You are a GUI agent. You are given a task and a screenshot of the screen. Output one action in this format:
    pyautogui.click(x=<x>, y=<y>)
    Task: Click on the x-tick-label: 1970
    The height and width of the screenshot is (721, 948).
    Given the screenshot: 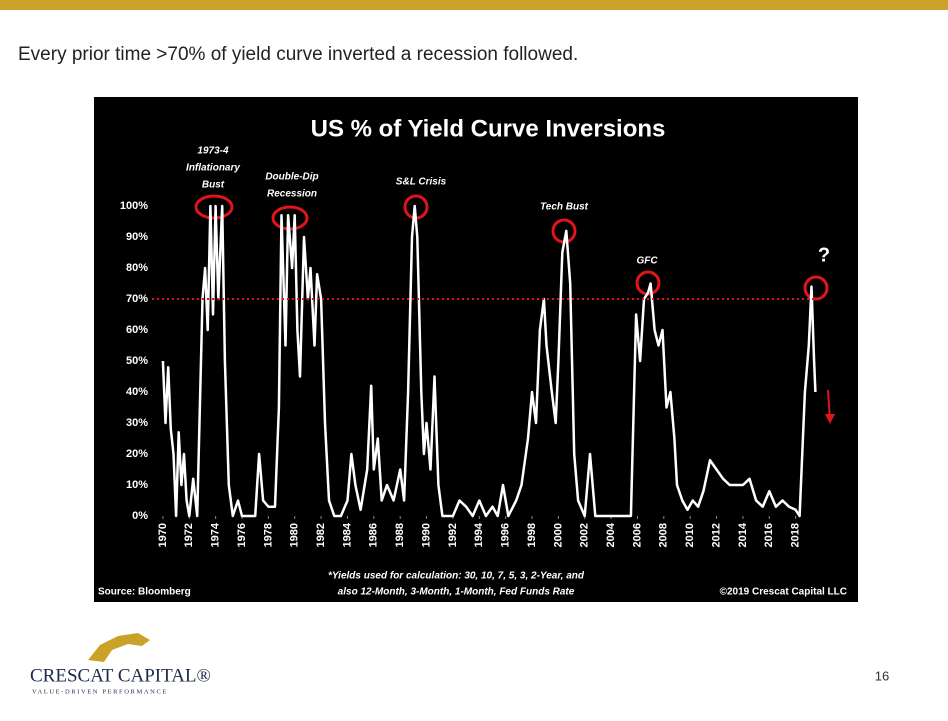 What is the action you would take?
    pyautogui.click(x=163, y=535)
    